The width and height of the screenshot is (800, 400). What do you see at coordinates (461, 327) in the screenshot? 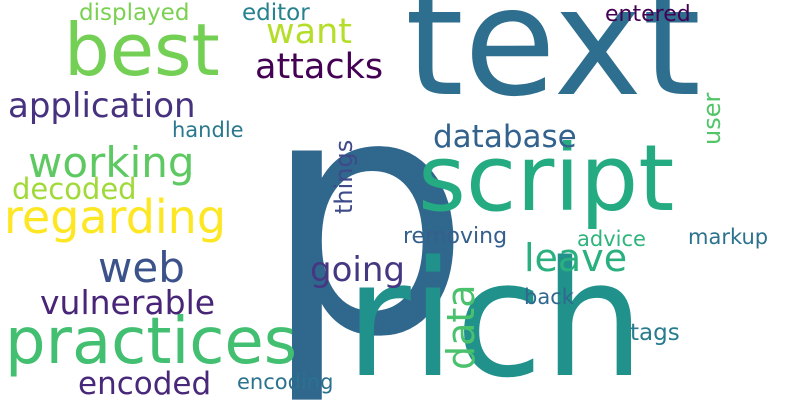
I see `word-data: data` at bounding box center [461, 327].